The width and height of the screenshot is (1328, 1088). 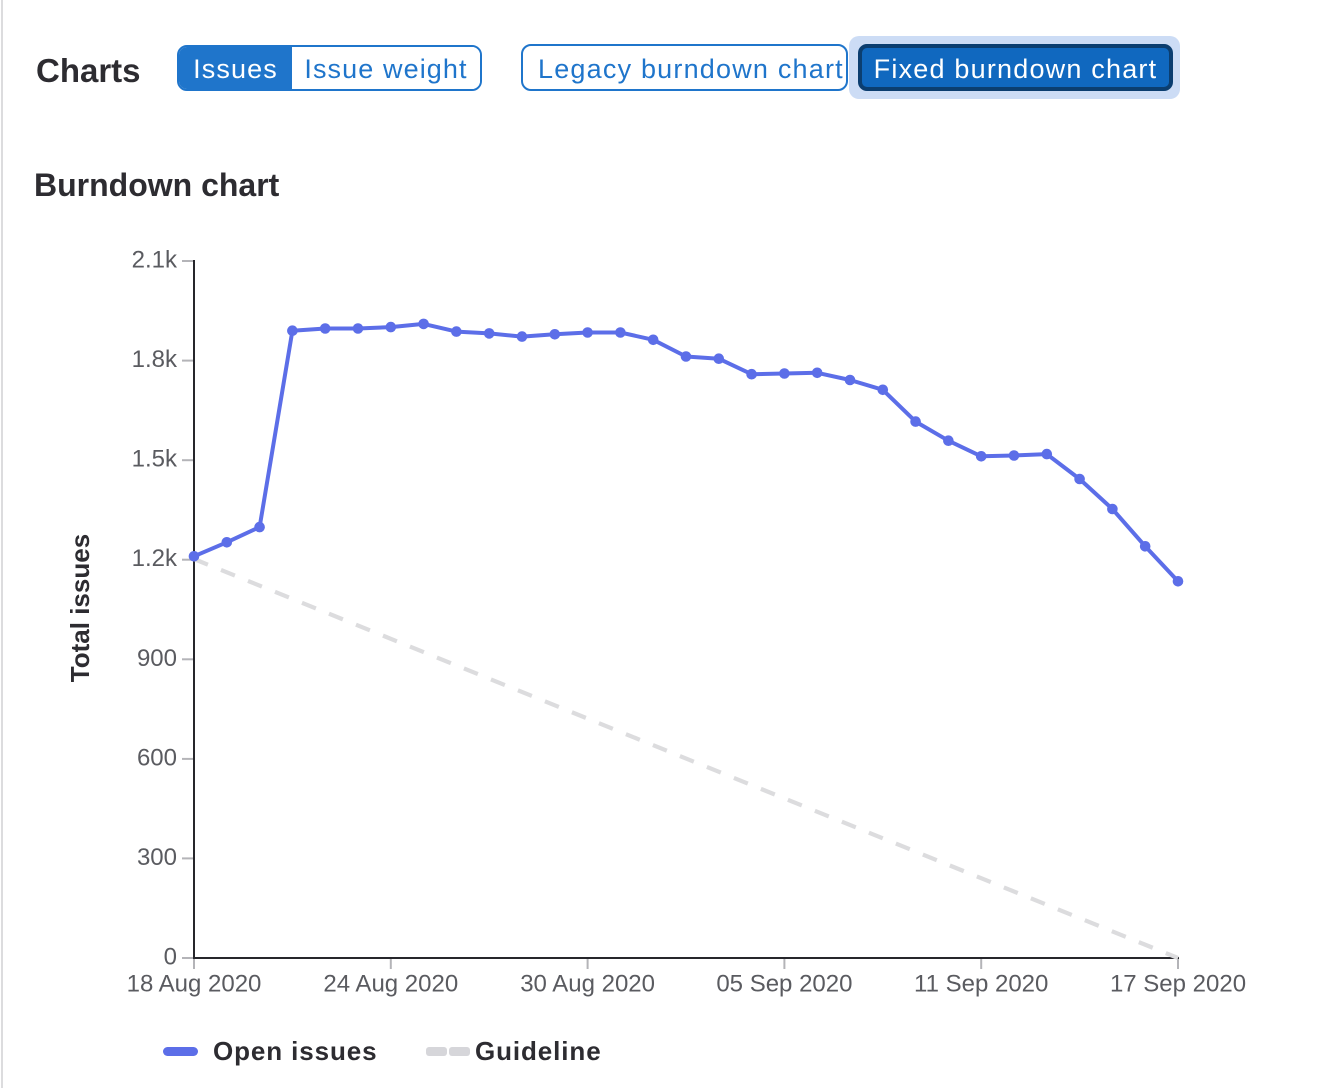 What do you see at coordinates (157, 757) in the screenshot?
I see `svg-text: 600` at bounding box center [157, 757].